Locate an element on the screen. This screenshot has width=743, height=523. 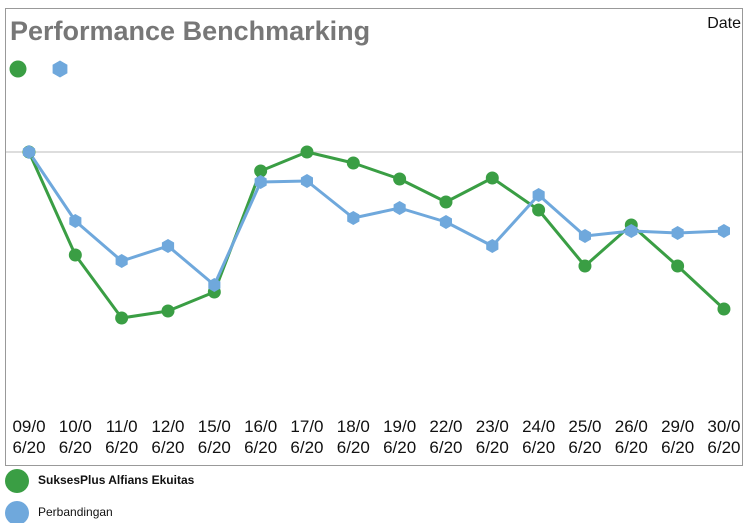
legend-label: Perbandingan is located at coordinates (75, 512).